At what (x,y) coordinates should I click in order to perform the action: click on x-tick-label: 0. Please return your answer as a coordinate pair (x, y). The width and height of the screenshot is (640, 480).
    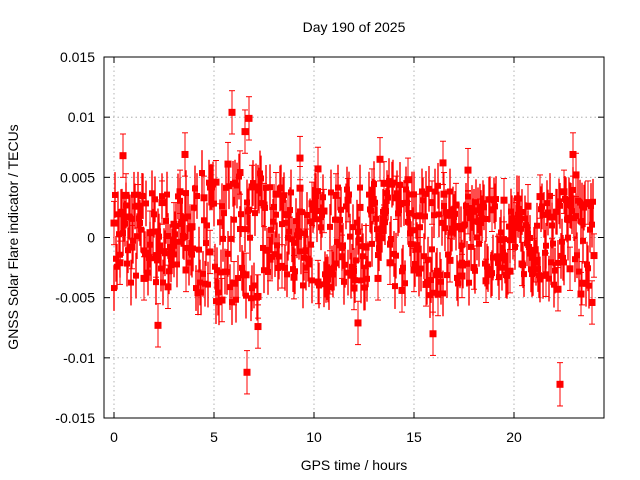
    Looking at the image, I should click on (114, 437).